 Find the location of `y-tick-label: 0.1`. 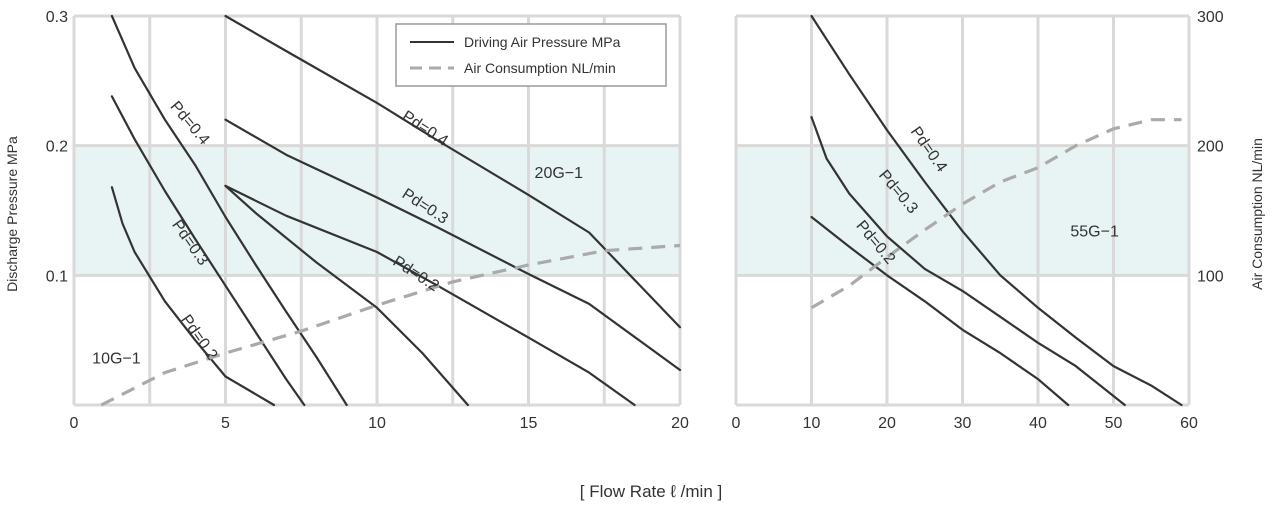

y-tick-label: 0.1 is located at coordinates (57, 276).